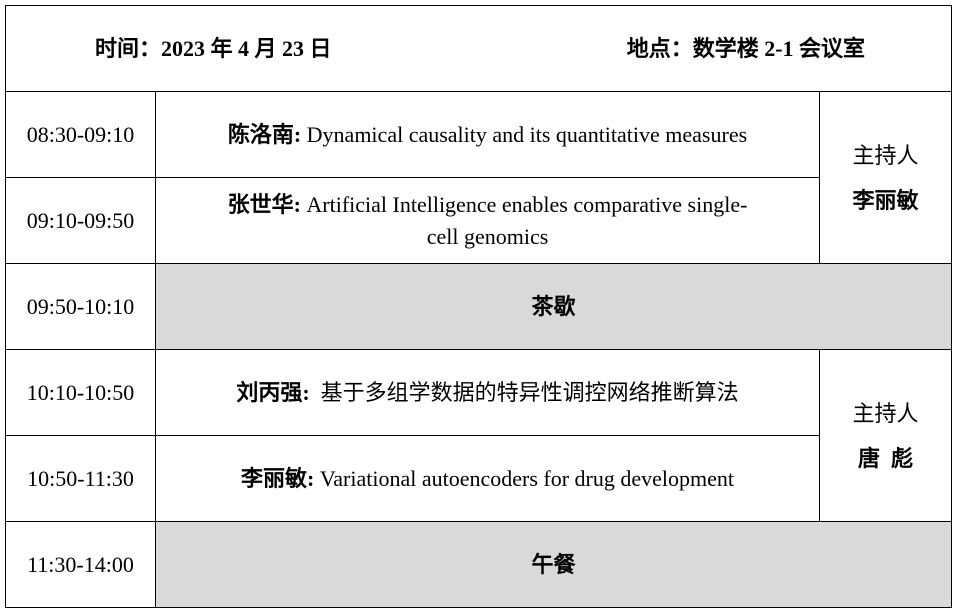 This screenshot has height=614, width=957. I want to click on time-cell: 10:10-10:50, so click(80, 392).